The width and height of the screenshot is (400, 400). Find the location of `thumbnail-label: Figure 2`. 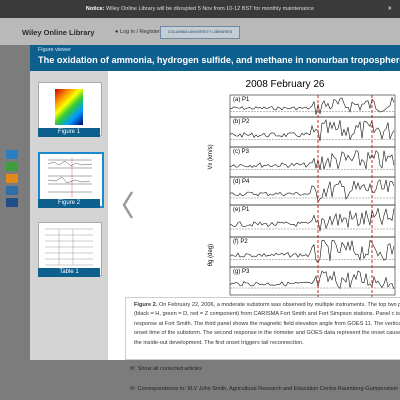

thumbnail-label: Figure 2 is located at coordinates (69, 203).